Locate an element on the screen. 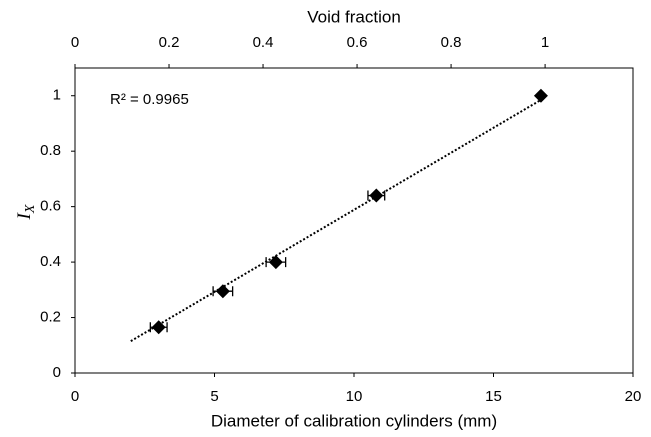 The width and height of the screenshot is (651, 437). y-tick-label: 0.4 is located at coordinates (50, 261).